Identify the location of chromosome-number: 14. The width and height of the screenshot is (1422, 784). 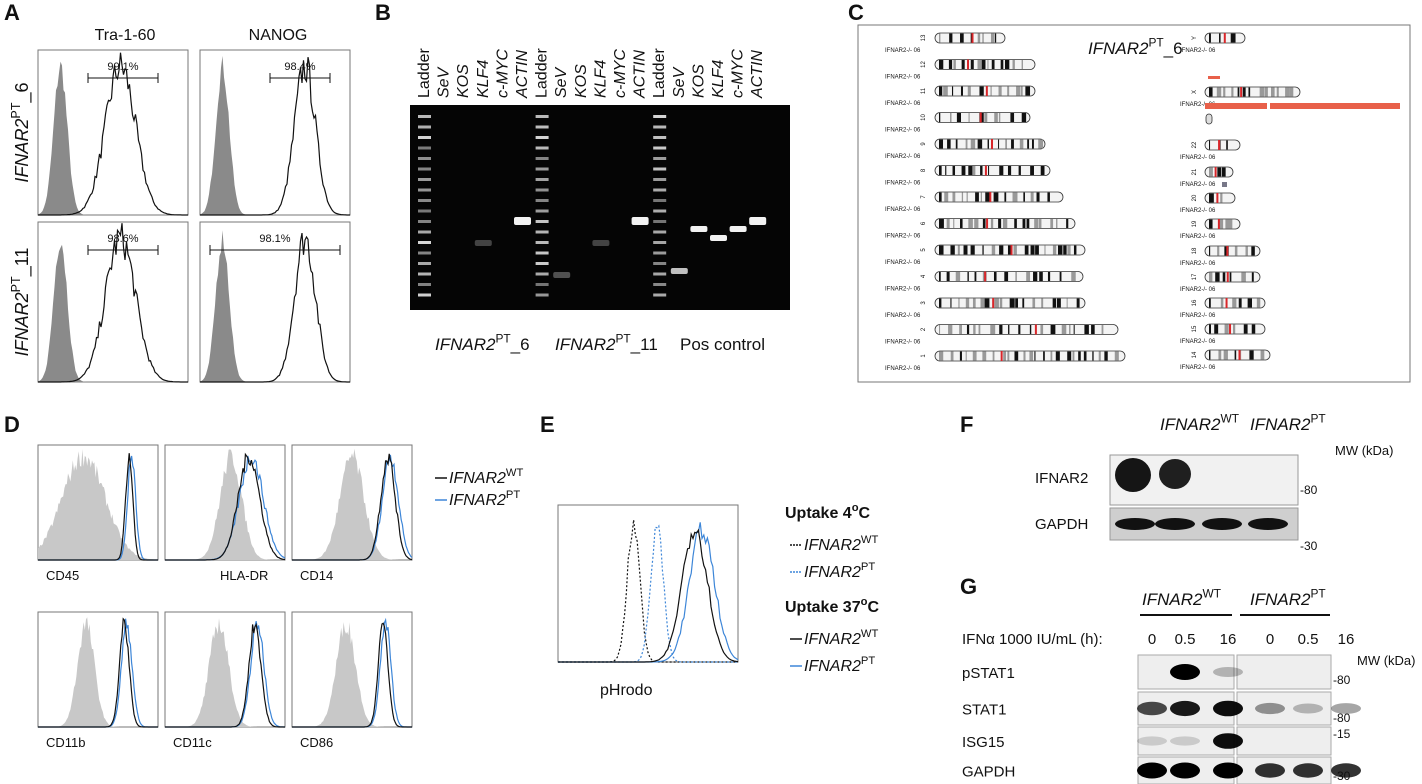
(1195, 354).